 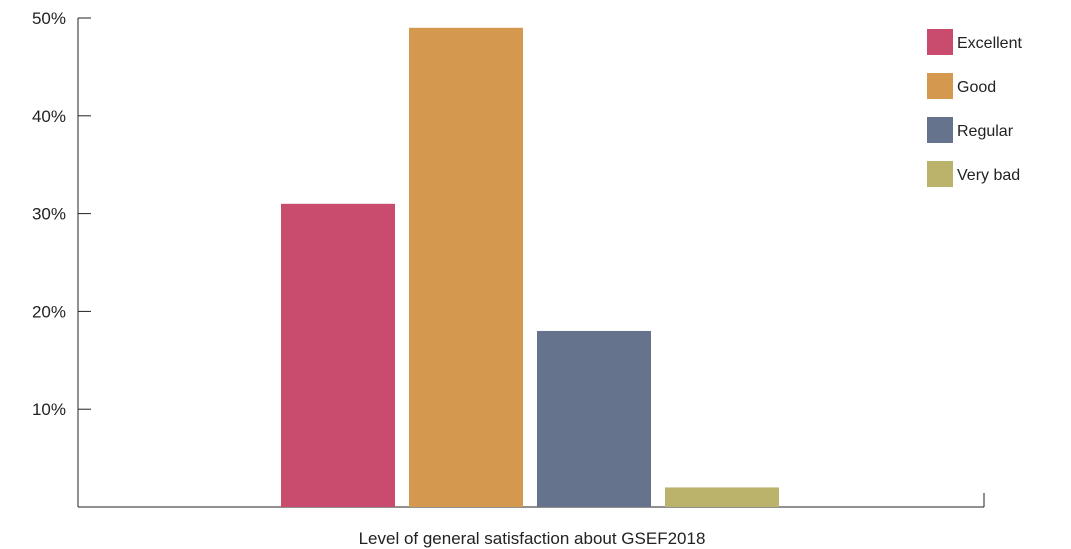 What do you see at coordinates (594, 418) in the screenshot?
I see `bar-regular` at bounding box center [594, 418].